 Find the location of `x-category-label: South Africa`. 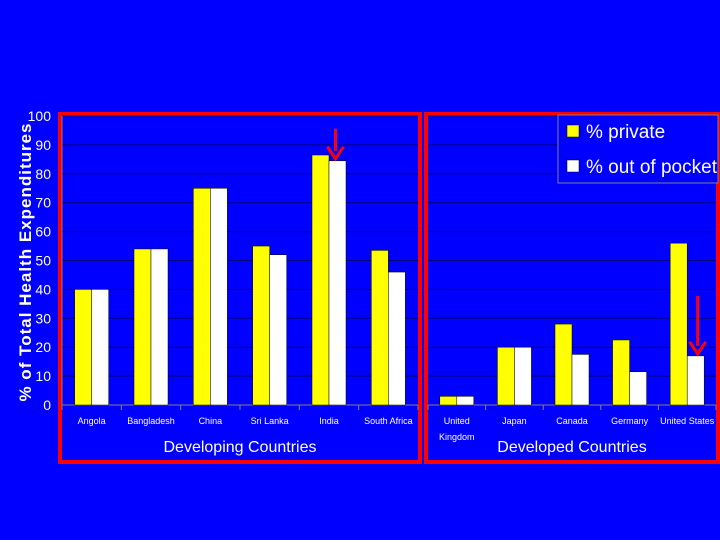

x-category-label: South Africa is located at coordinates (388, 421).